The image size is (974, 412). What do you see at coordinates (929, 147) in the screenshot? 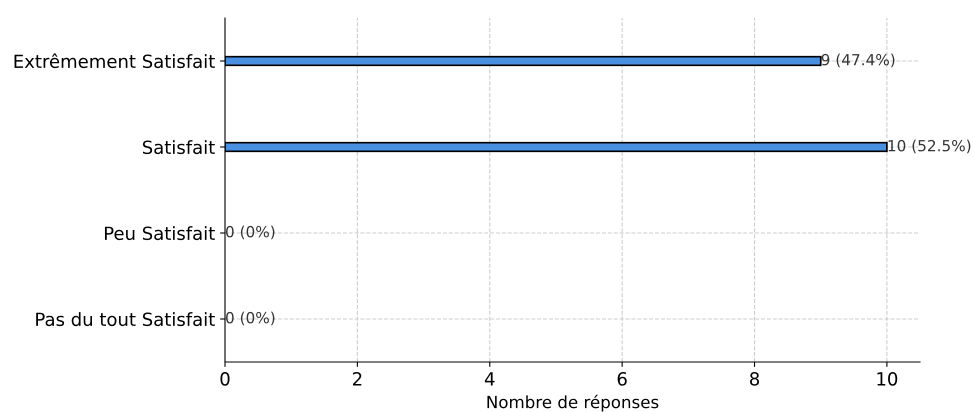
I see `data-label: 10 (52.5%)` at bounding box center [929, 147].